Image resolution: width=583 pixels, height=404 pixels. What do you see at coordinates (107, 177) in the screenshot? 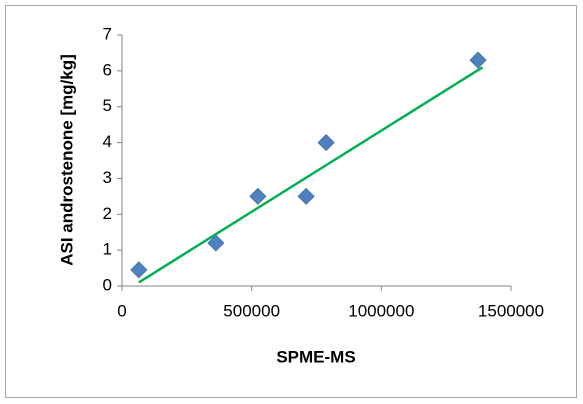
I see `y-tick-label: 3` at bounding box center [107, 177].